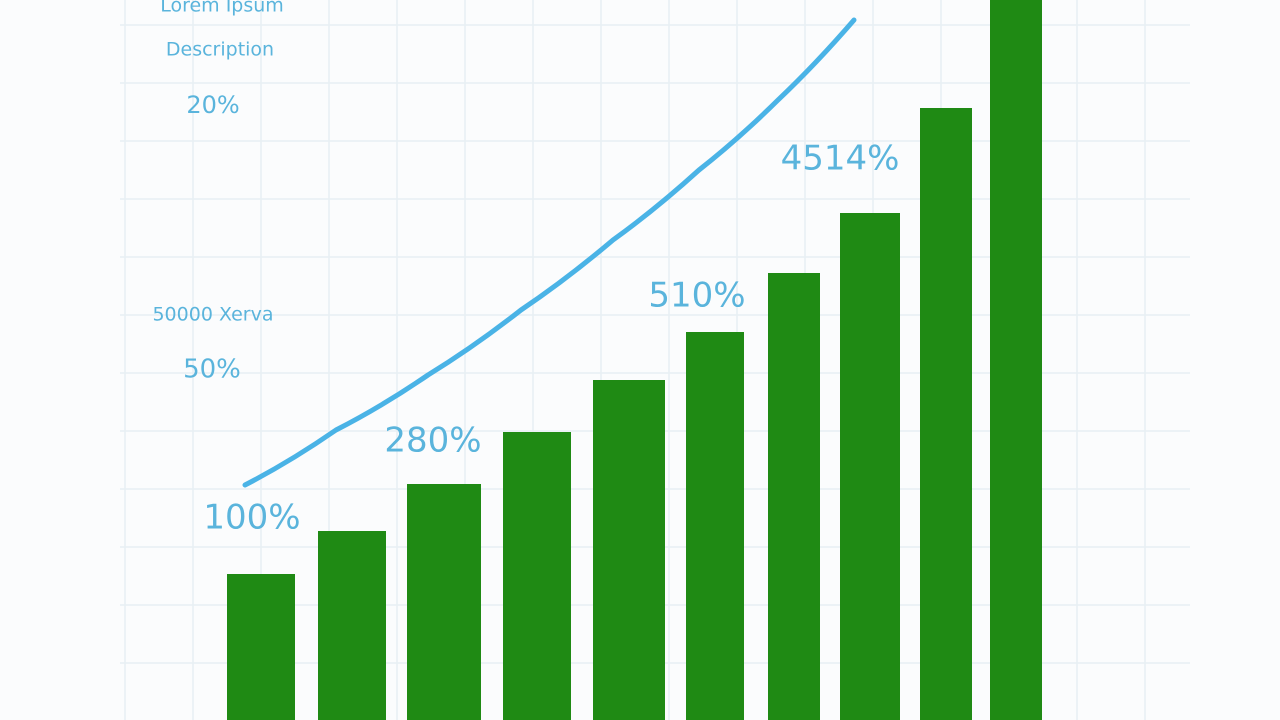 Image resolution: width=1280 pixels, height=720 pixels. I want to click on annotation: 20%, so click(212, 105).